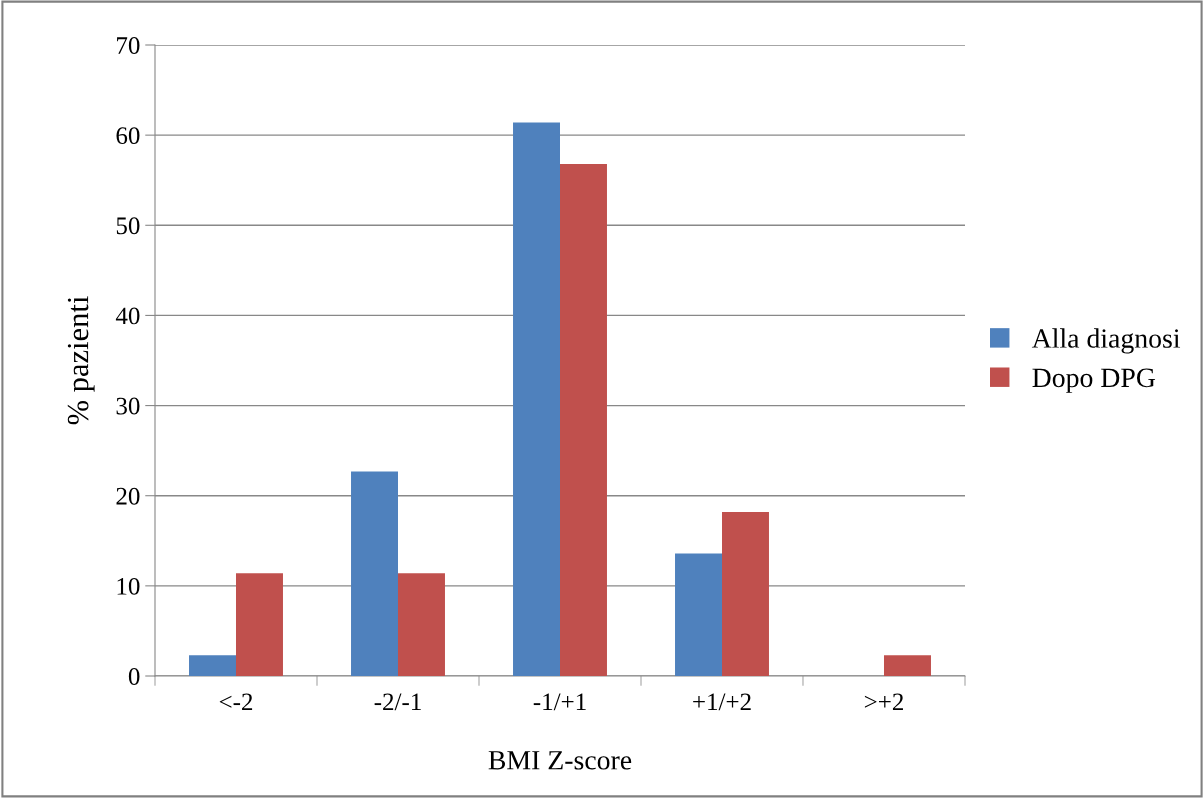 The width and height of the screenshot is (1204, 798). I want to click on x-tick-label: +1/+2, so click(722, 702).